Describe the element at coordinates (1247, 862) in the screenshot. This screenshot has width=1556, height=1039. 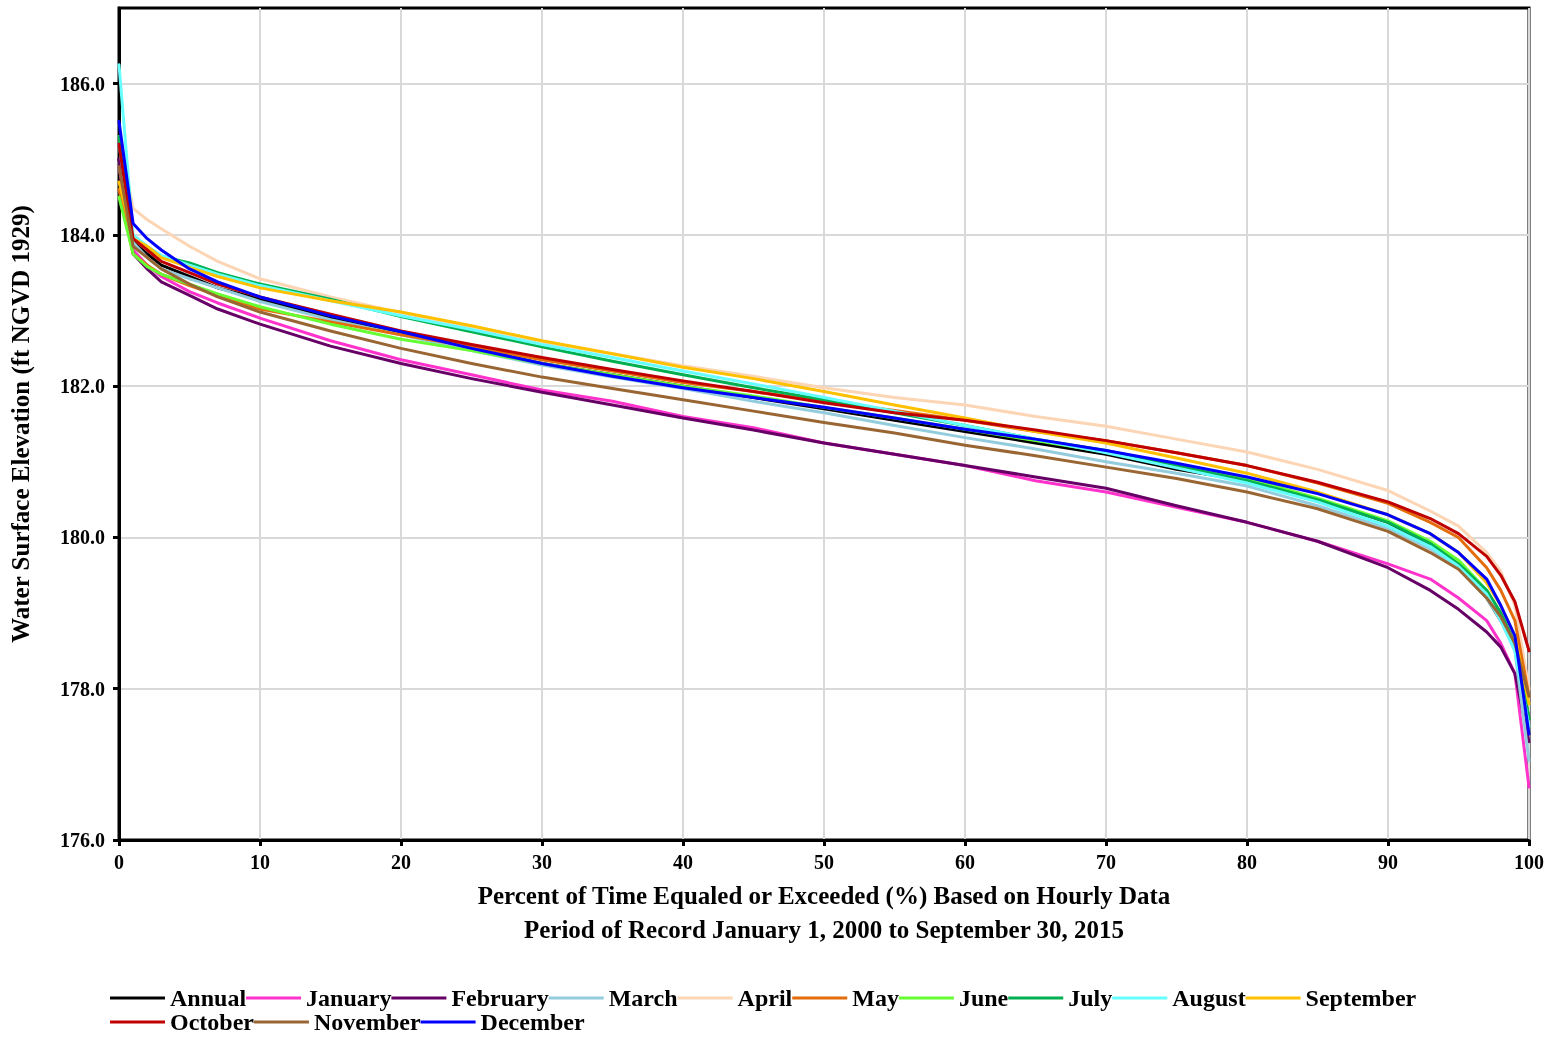
I see `x-tick-label: 80` at that location.